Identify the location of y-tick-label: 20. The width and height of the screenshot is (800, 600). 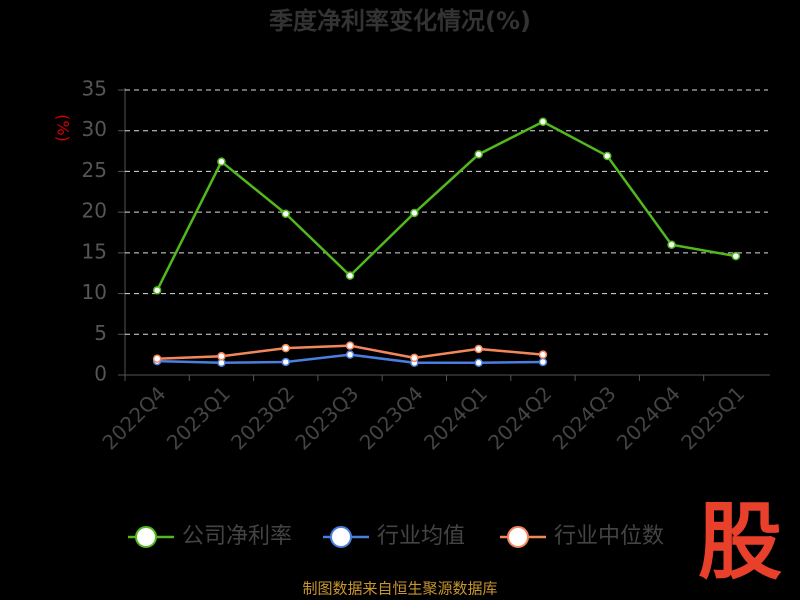
(94, 211).